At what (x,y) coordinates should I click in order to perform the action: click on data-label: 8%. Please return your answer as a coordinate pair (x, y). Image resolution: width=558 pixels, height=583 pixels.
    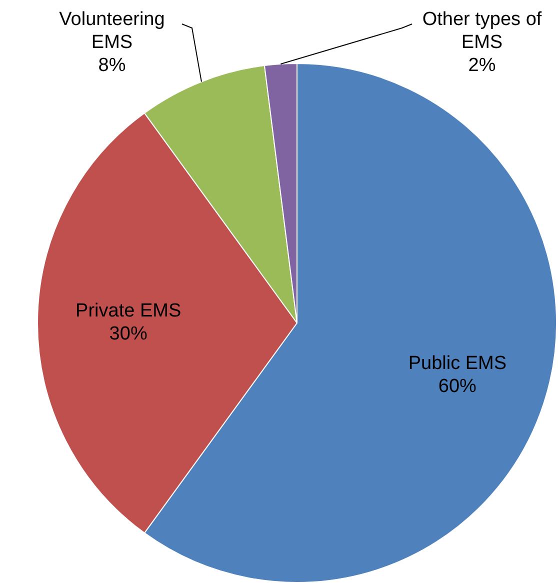
    Looking at the image, I should click on (112, 65).